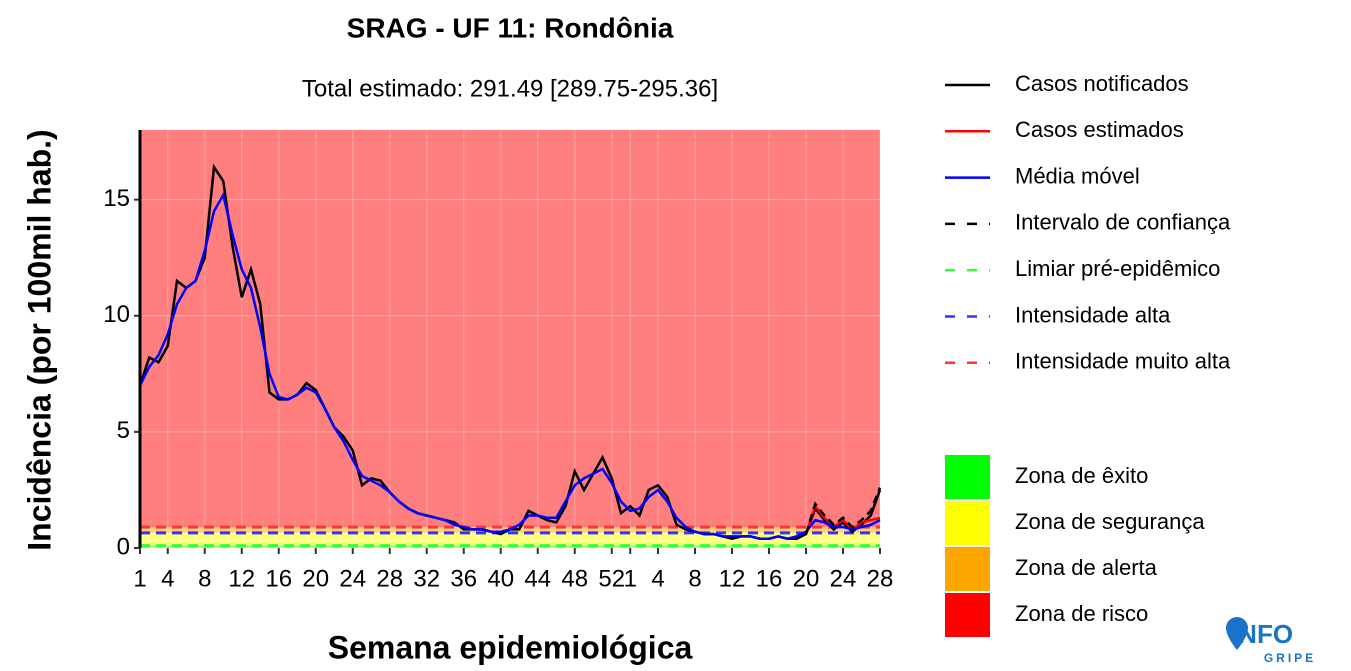  What do you see at coordinates (611, 578) in the screenshot?
I see `x-tick-label: 52` at bounding box center [611, 578].